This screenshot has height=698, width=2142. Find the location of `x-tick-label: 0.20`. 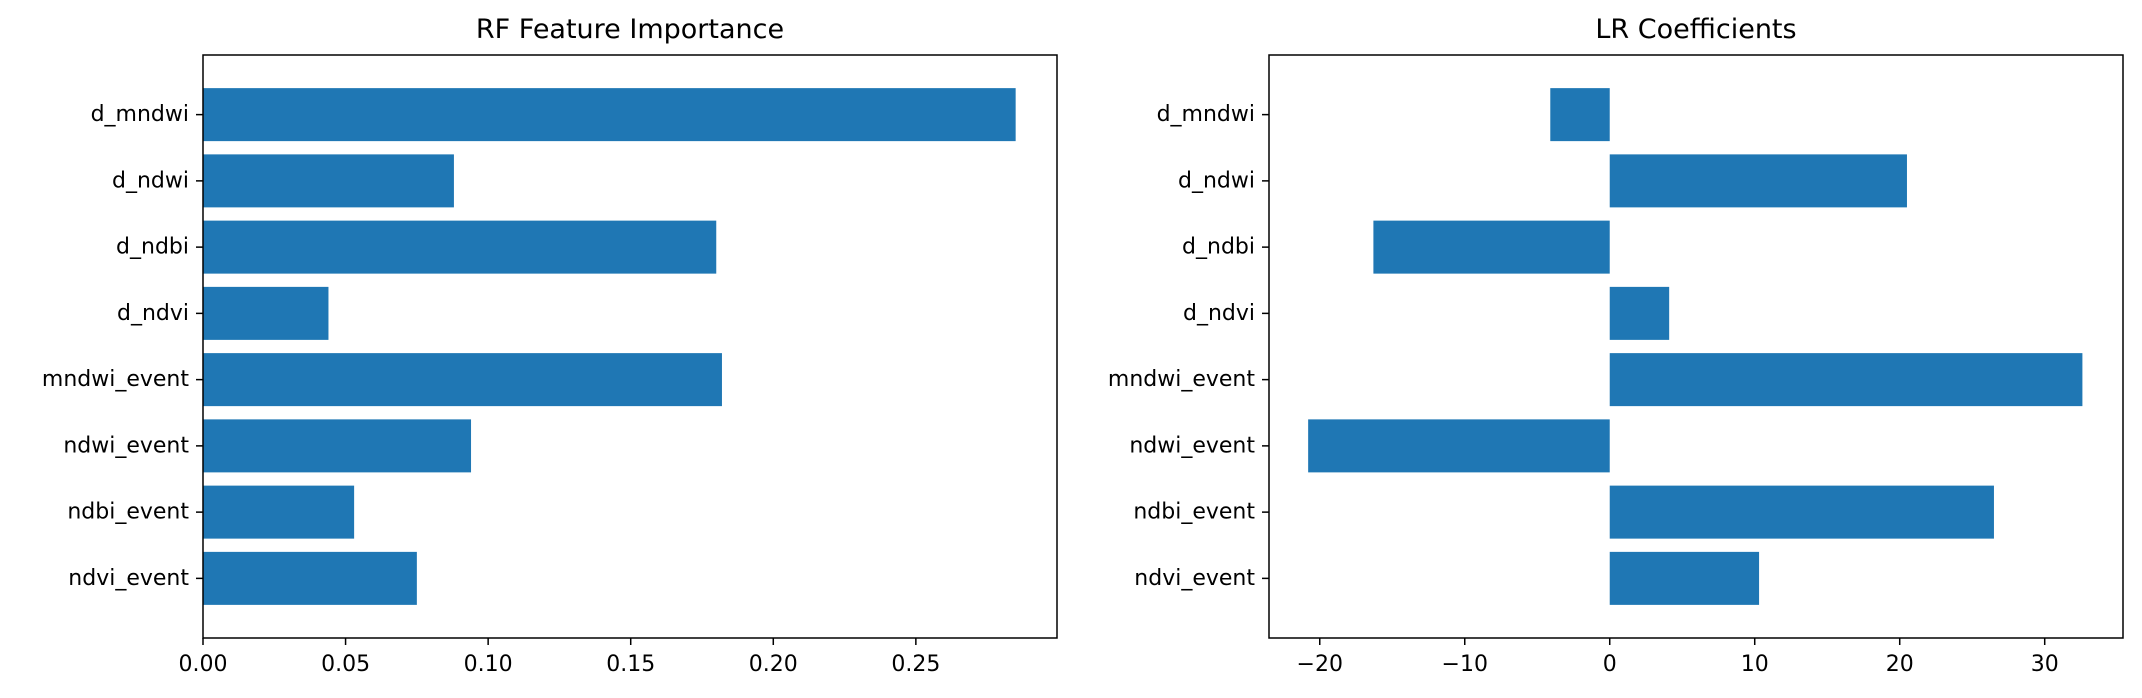

x-tick-label: 0.20 is located at coordinates (773, 664).